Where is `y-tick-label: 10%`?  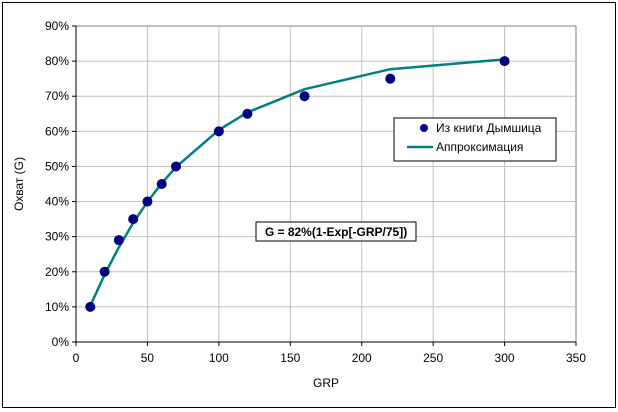 y-tick-label: 10% is located at coordinates (57, 307).